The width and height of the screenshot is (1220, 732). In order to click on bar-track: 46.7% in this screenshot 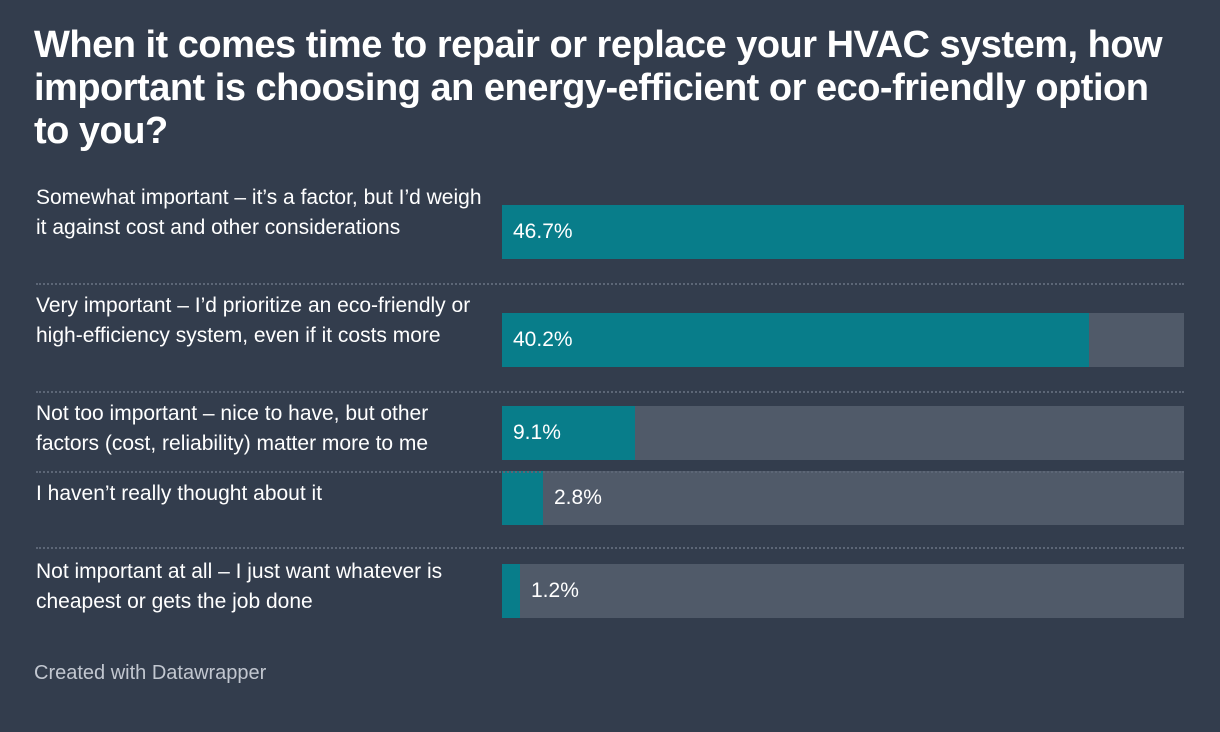, I will do `click(843, 232)`.